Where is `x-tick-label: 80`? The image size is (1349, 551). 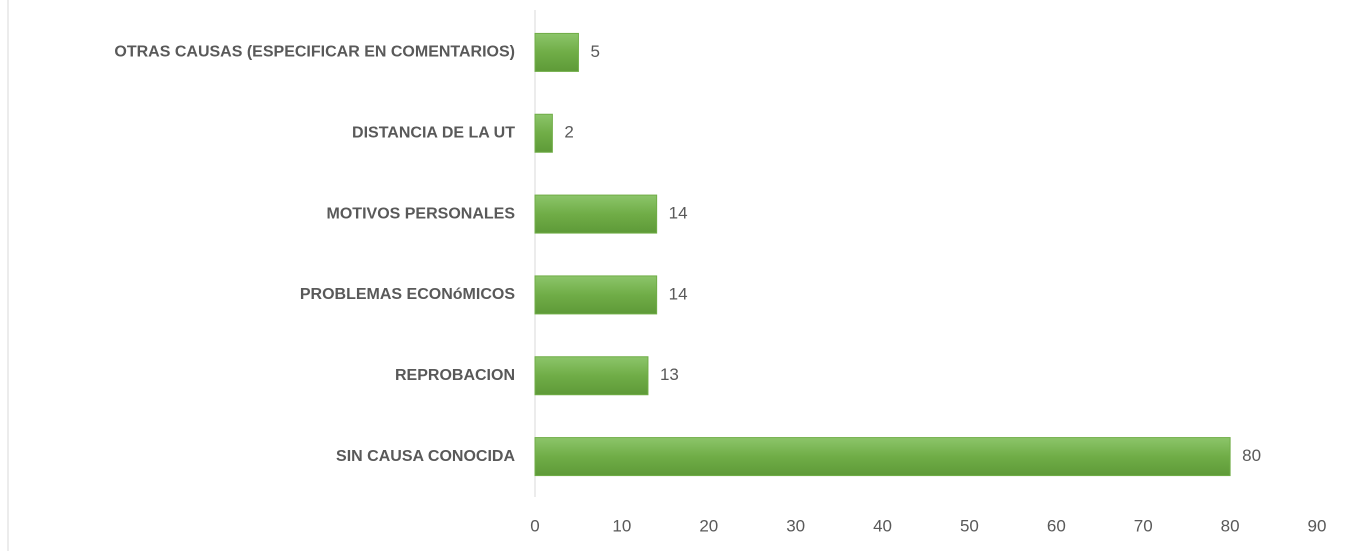 x-tick-label: 80 is located at coordinates (1230, 525).